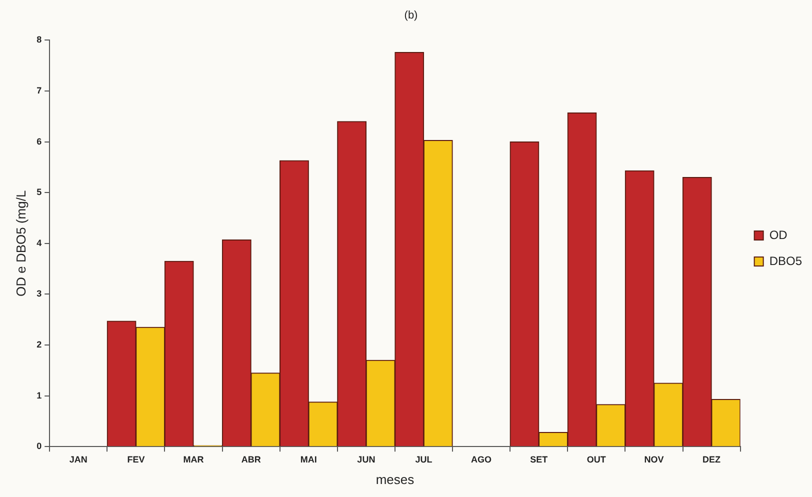 This screenshot has width=812, height=497. Describe the element at coordinates (39, 141) in the screenshot. I see `y-tick-label: 6` at that location.